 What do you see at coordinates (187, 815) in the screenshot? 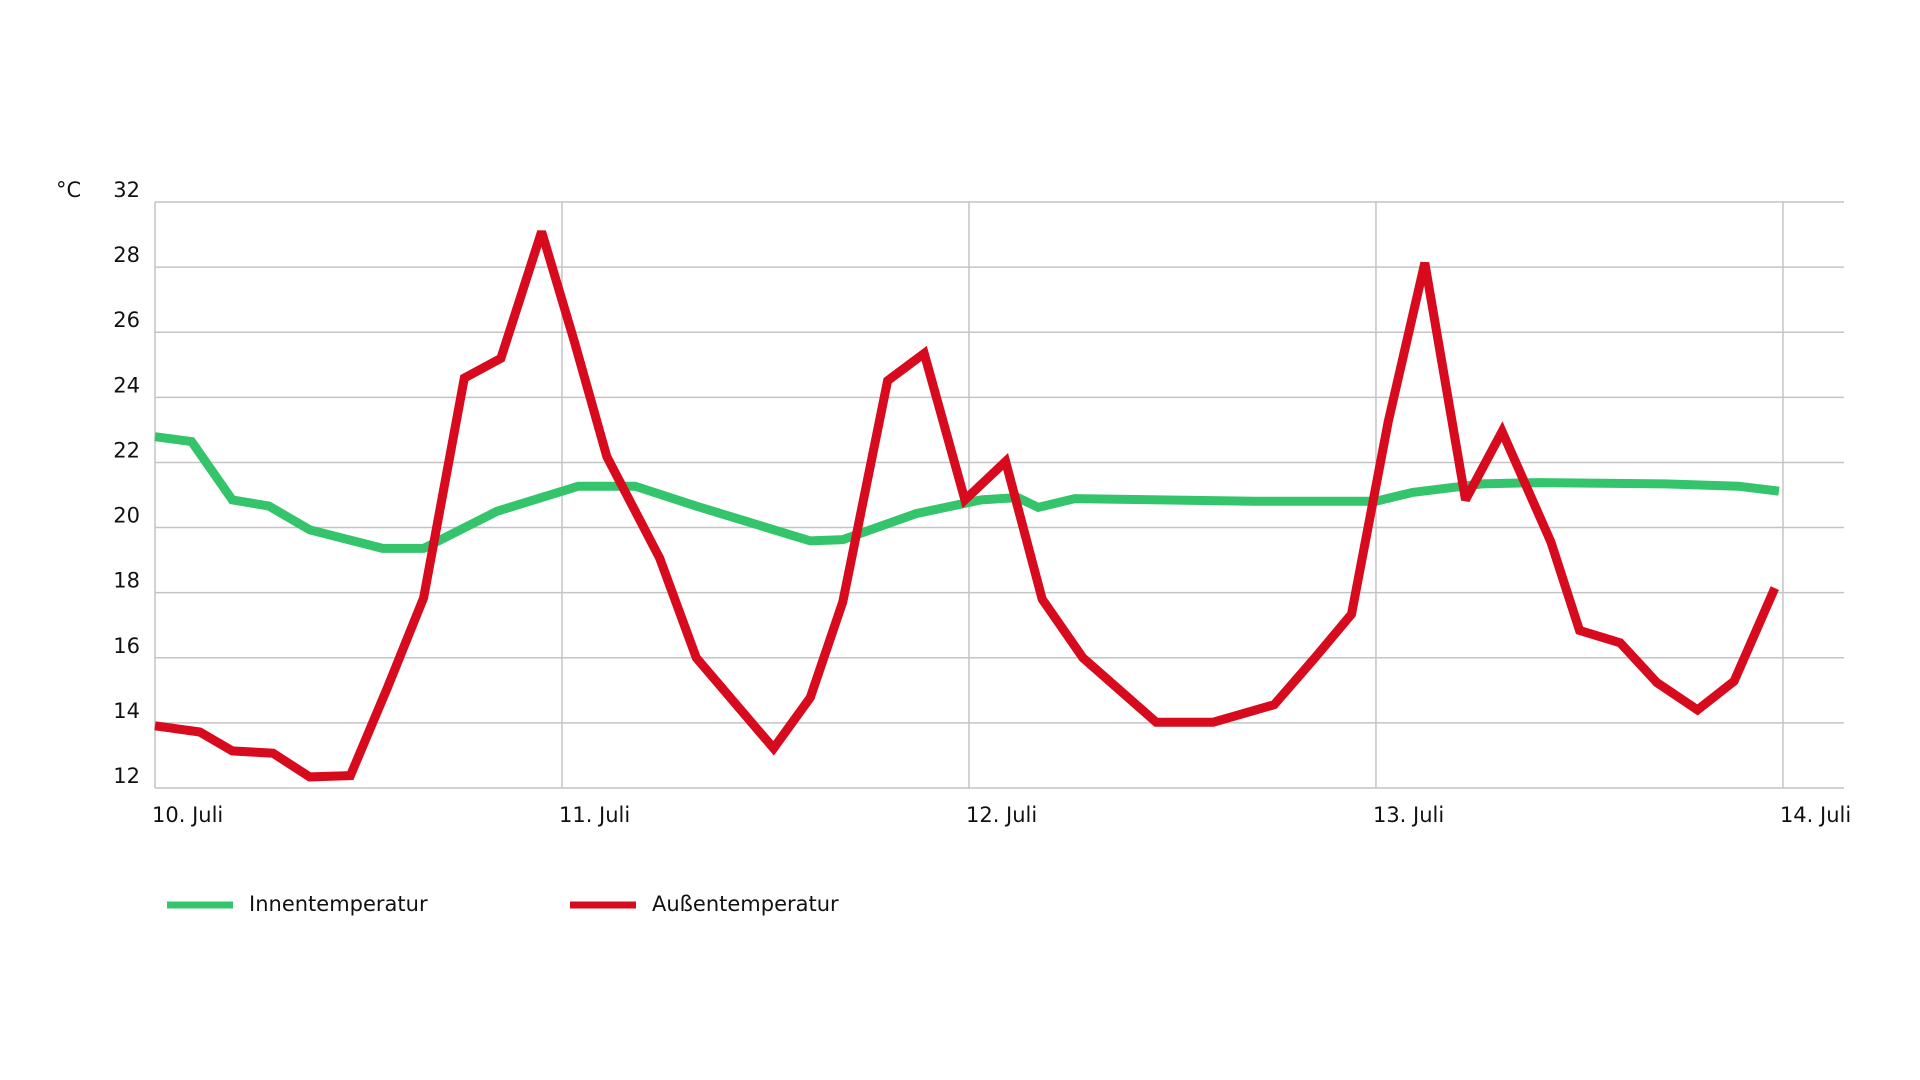
I see `x-tick-label: 10. Juli` at bounding box center [187, 815].